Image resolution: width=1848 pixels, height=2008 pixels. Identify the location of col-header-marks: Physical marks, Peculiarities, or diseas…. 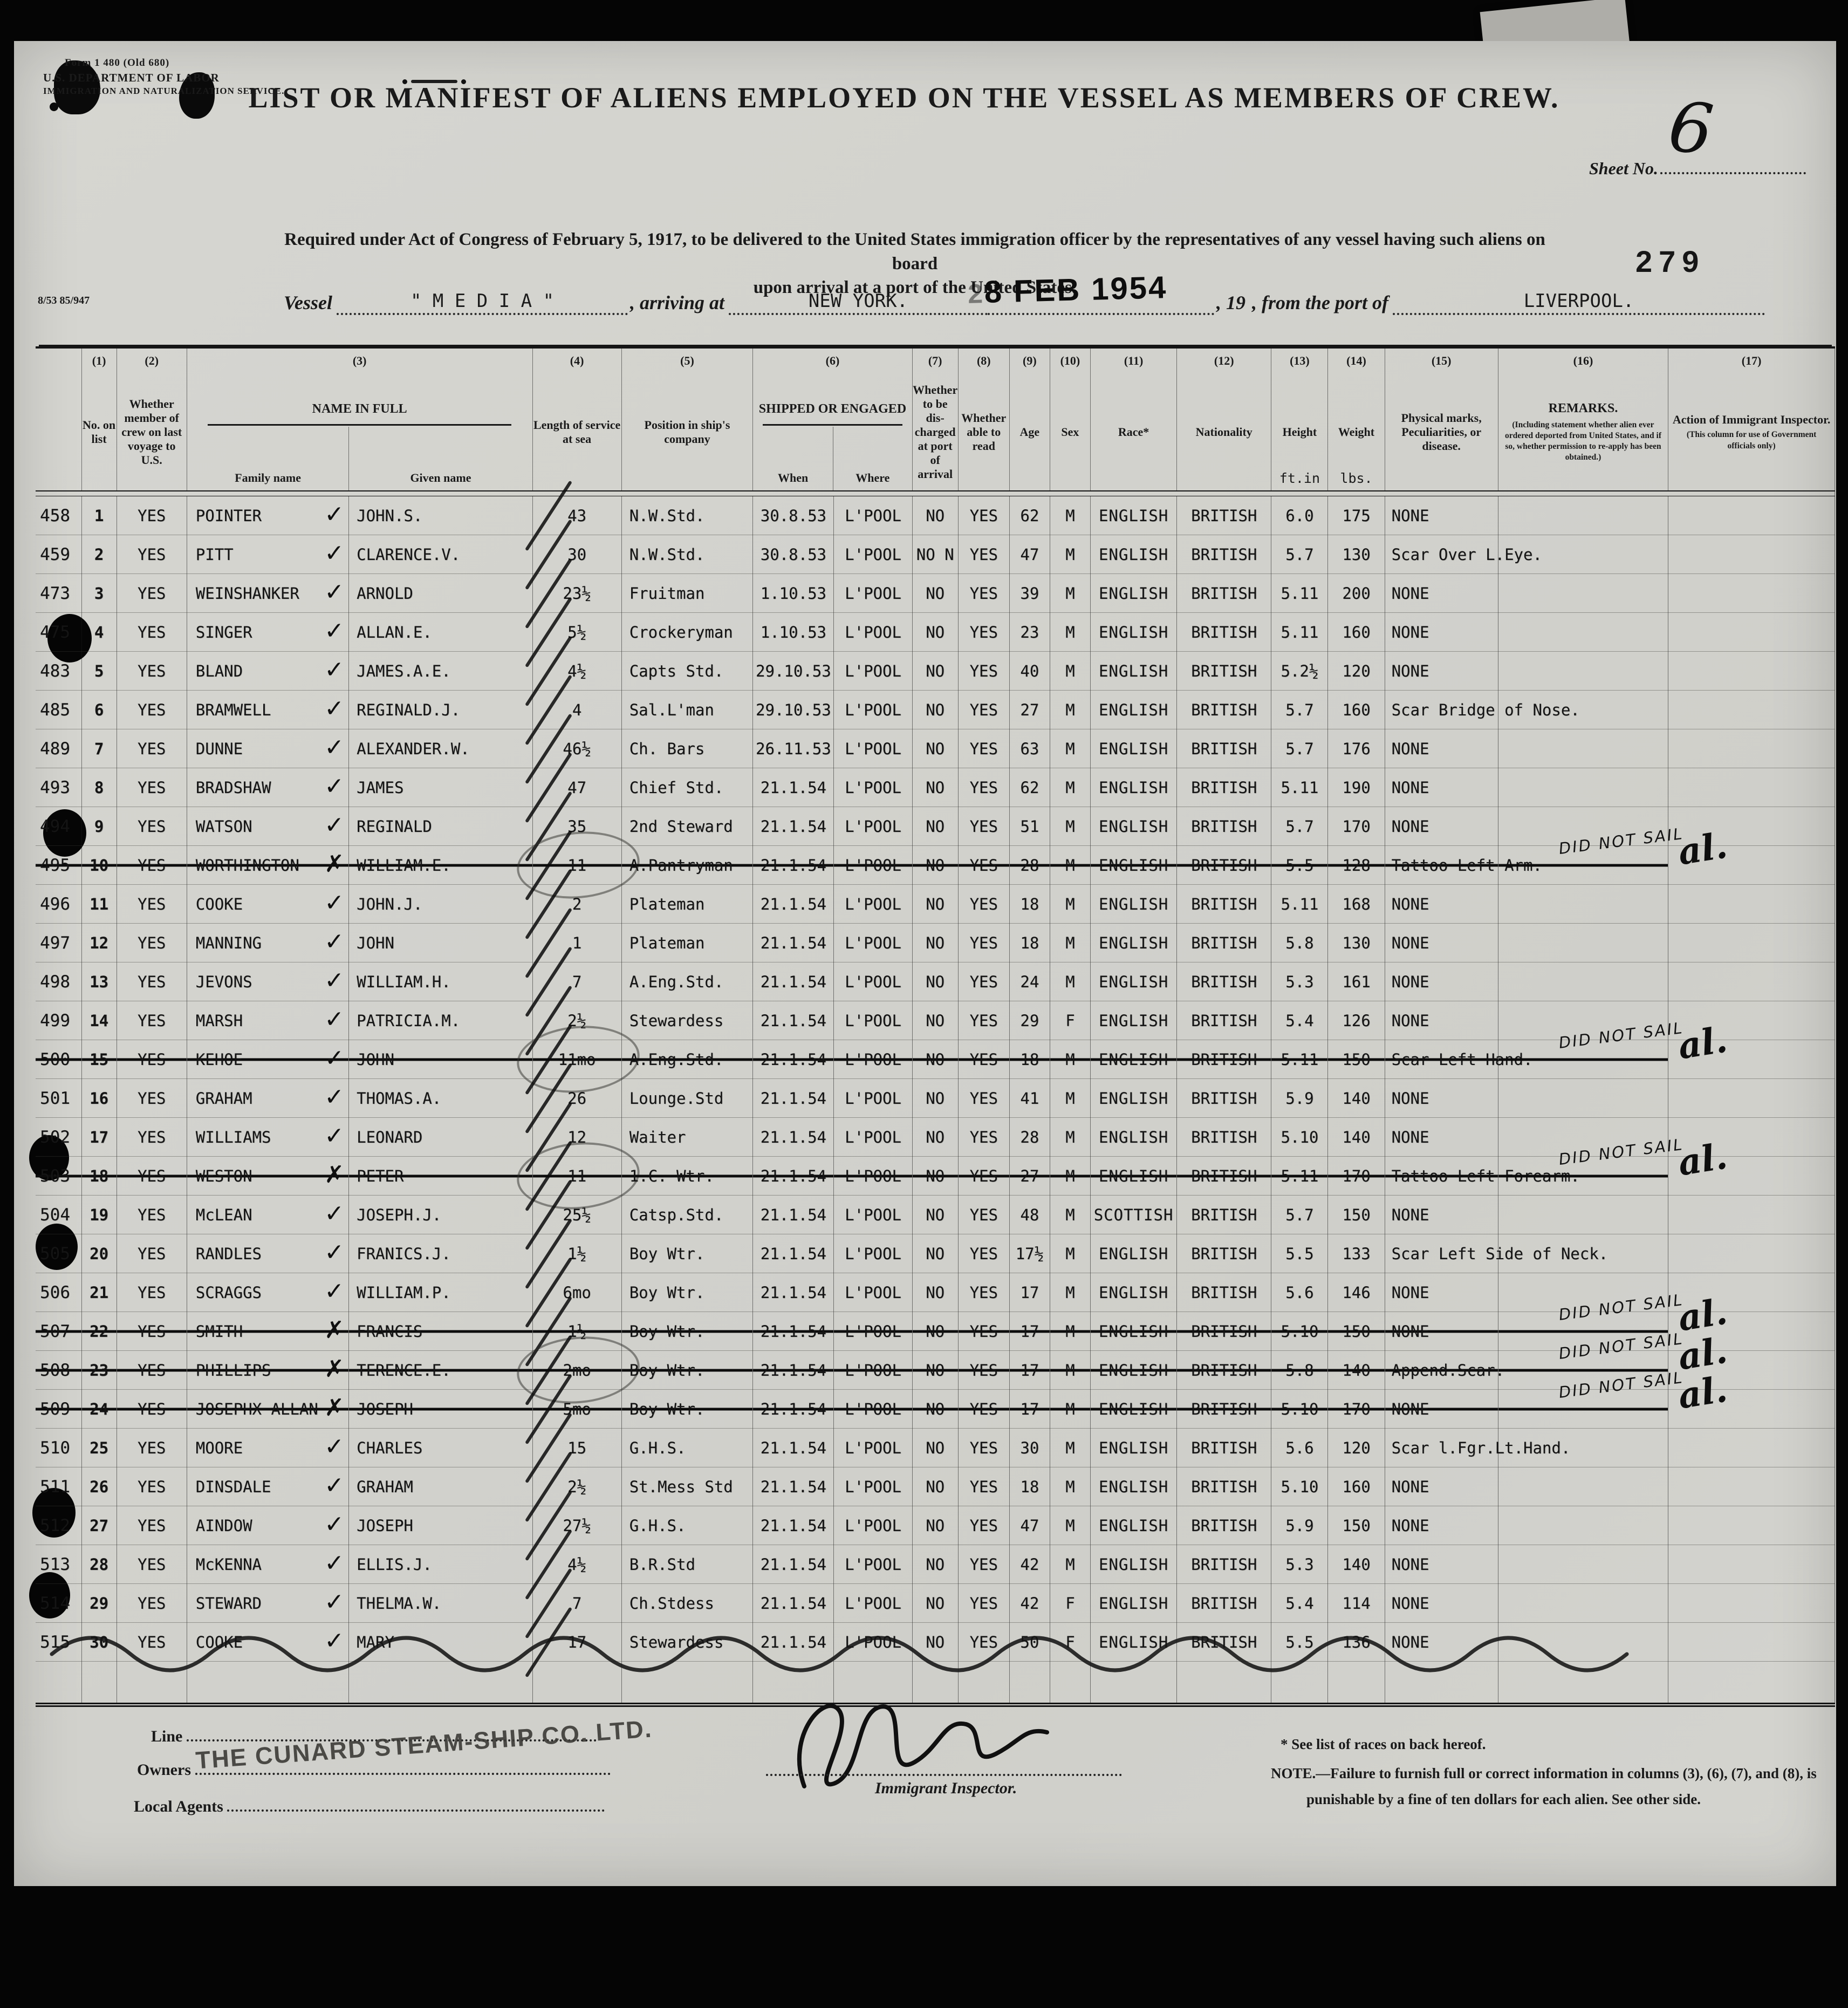
(1441, 432).